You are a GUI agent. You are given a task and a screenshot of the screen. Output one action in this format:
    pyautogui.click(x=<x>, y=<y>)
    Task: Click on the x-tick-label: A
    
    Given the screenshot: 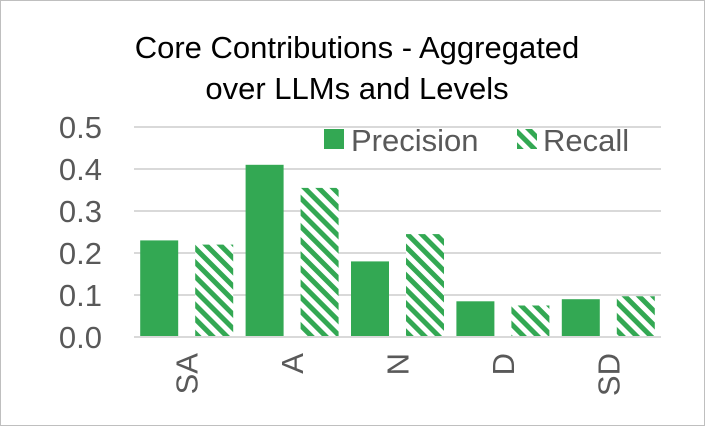 What is the action you would take?
    pyautogui.click(x=292, y=363)
    